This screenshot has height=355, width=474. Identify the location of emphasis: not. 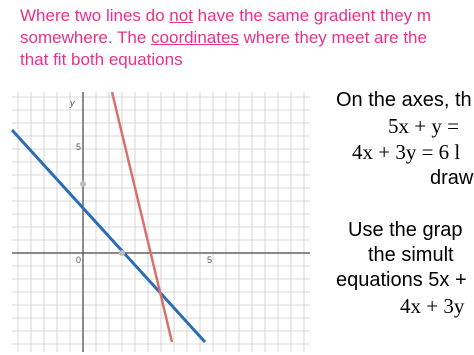
(181, 15).